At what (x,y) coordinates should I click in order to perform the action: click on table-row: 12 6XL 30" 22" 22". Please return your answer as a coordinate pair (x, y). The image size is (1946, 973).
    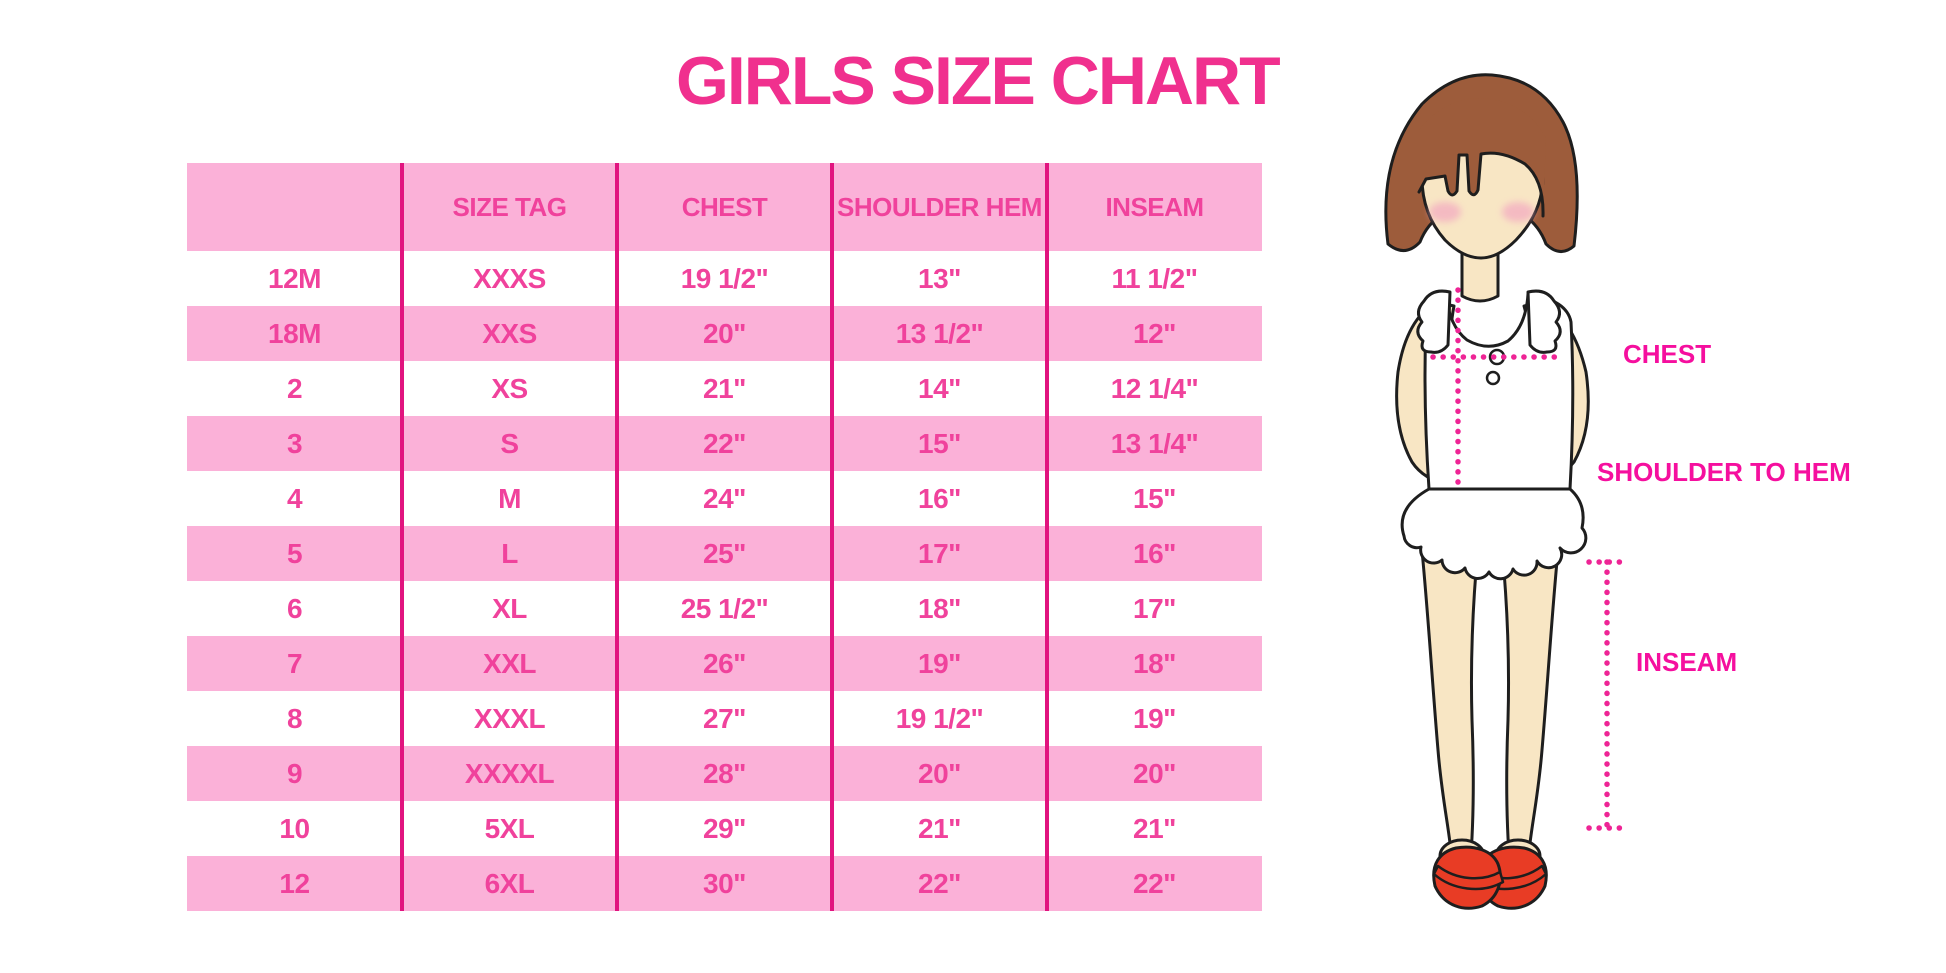
    Looking at the image, I should click on (724, 883).